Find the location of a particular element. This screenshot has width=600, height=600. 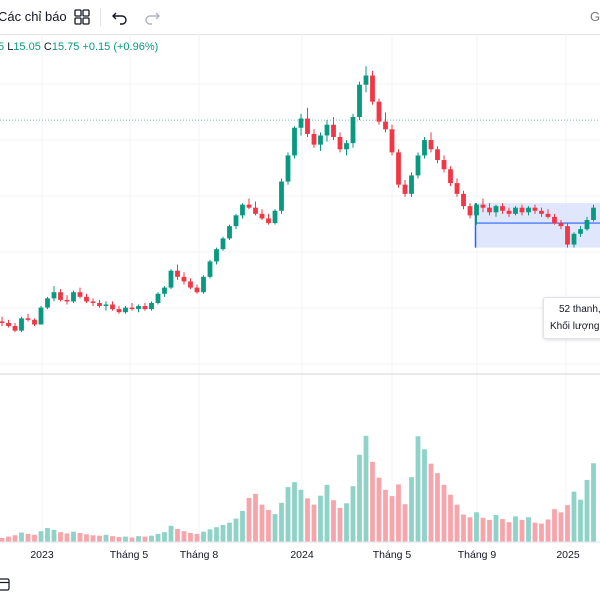

calendar-icon is located at coordinates (5, 584).